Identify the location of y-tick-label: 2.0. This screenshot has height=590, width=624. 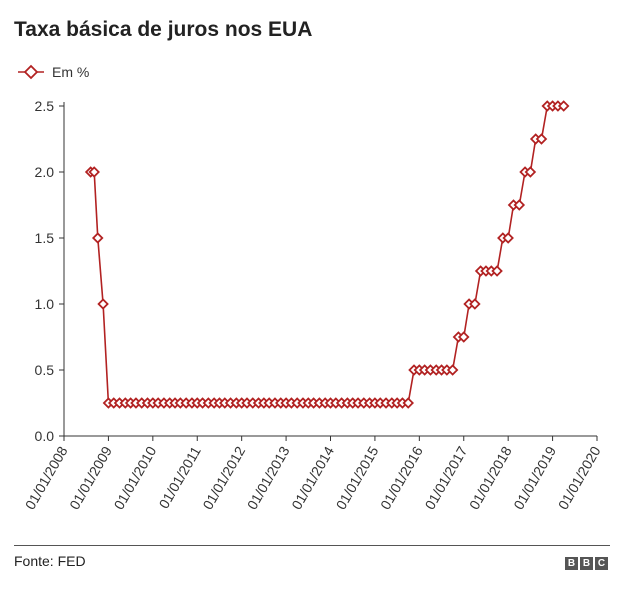
(45, 172).